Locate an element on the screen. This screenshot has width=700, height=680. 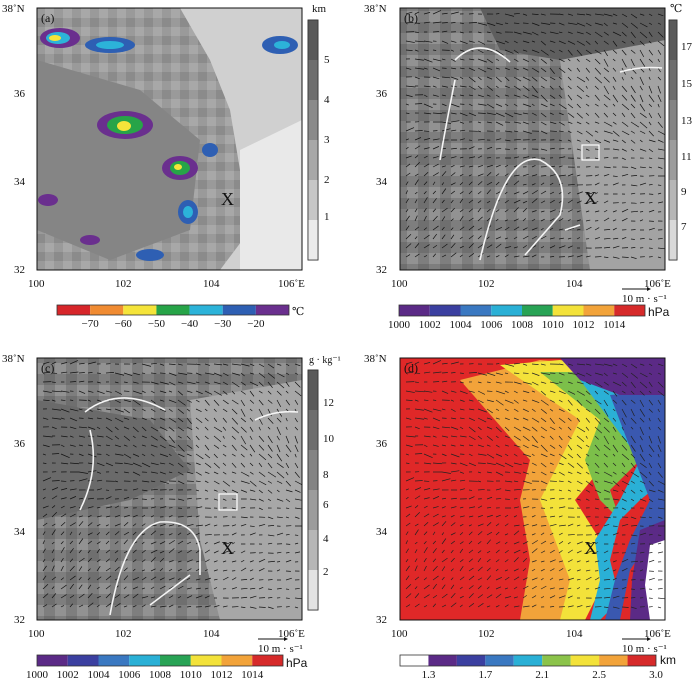
svg-text: 13 is located at coordinates (687, 121).